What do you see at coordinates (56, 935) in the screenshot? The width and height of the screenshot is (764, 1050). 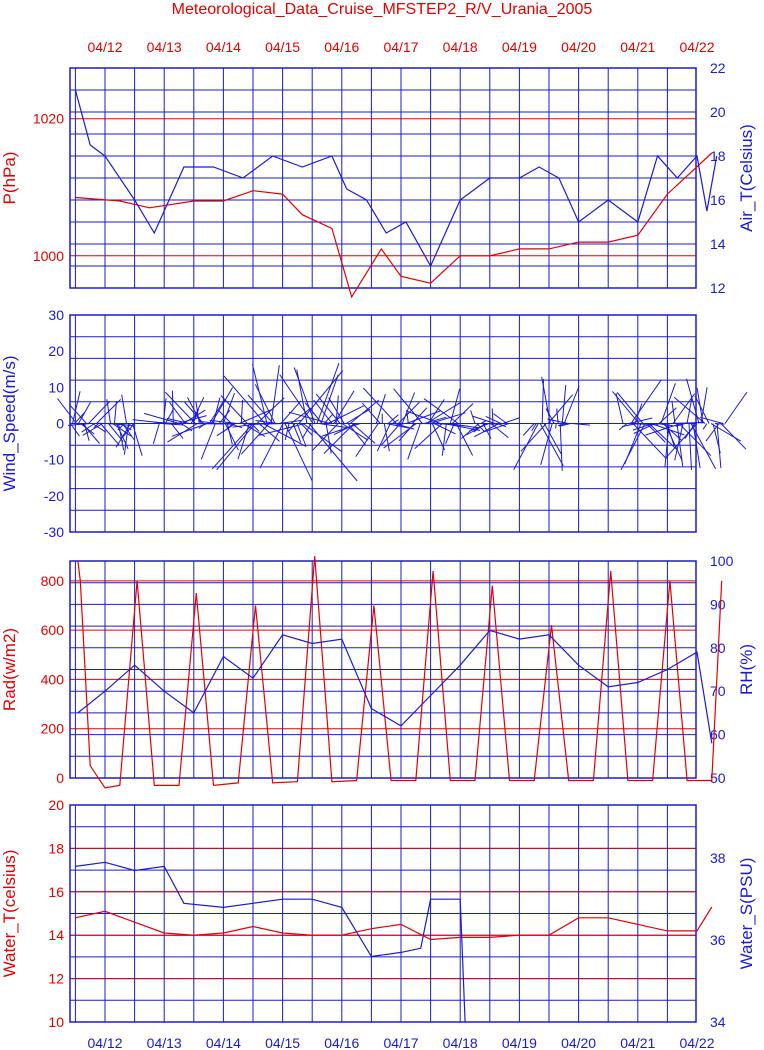 I see `y-tick-label-left: 14` at bounding box center [56, 935].